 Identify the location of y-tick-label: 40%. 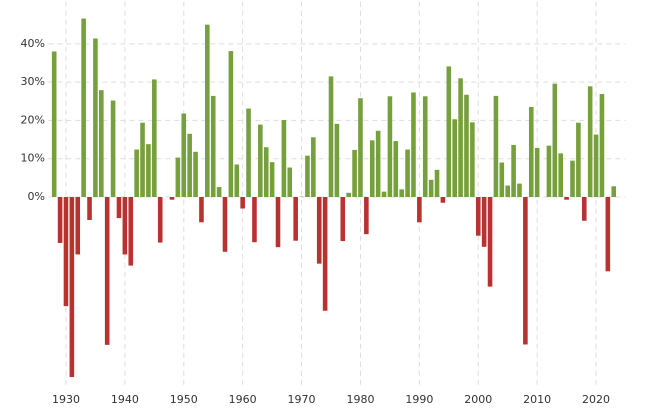
(33, 43).